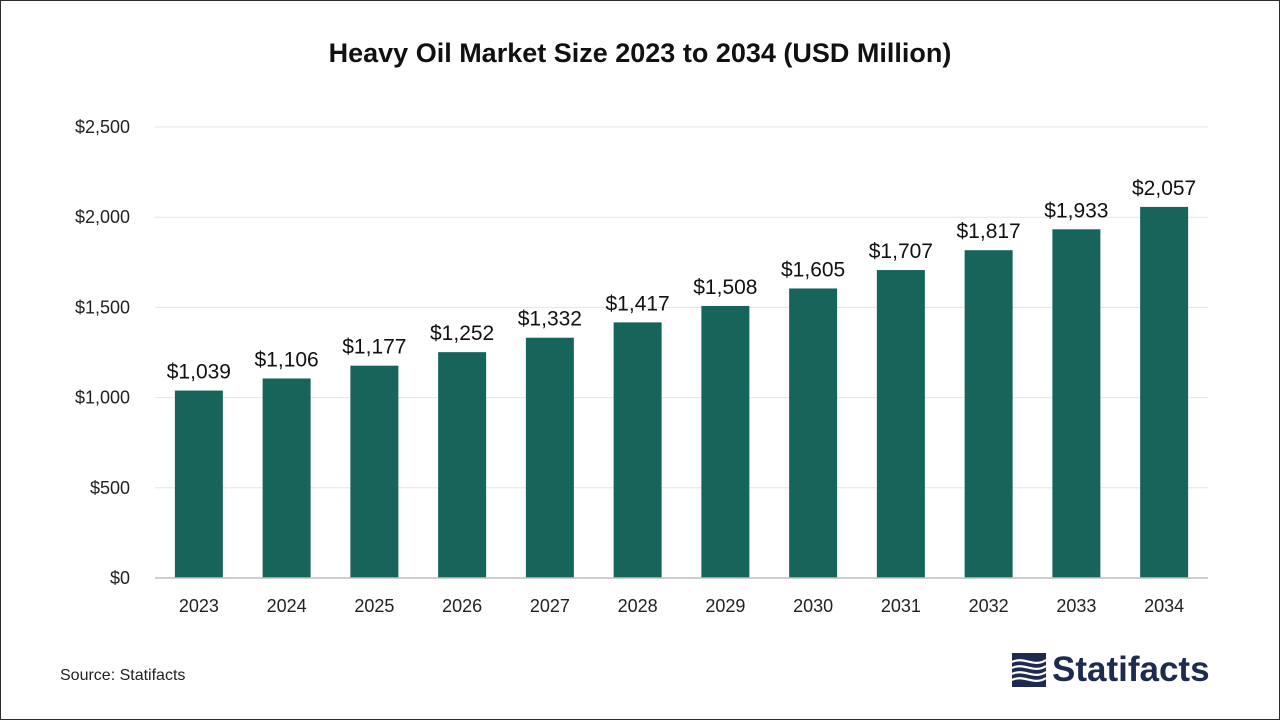 Image resolution: width=1280 pixels, height=720 pixels. I want to click on x-tick-label: 2029, so click(725, 606).